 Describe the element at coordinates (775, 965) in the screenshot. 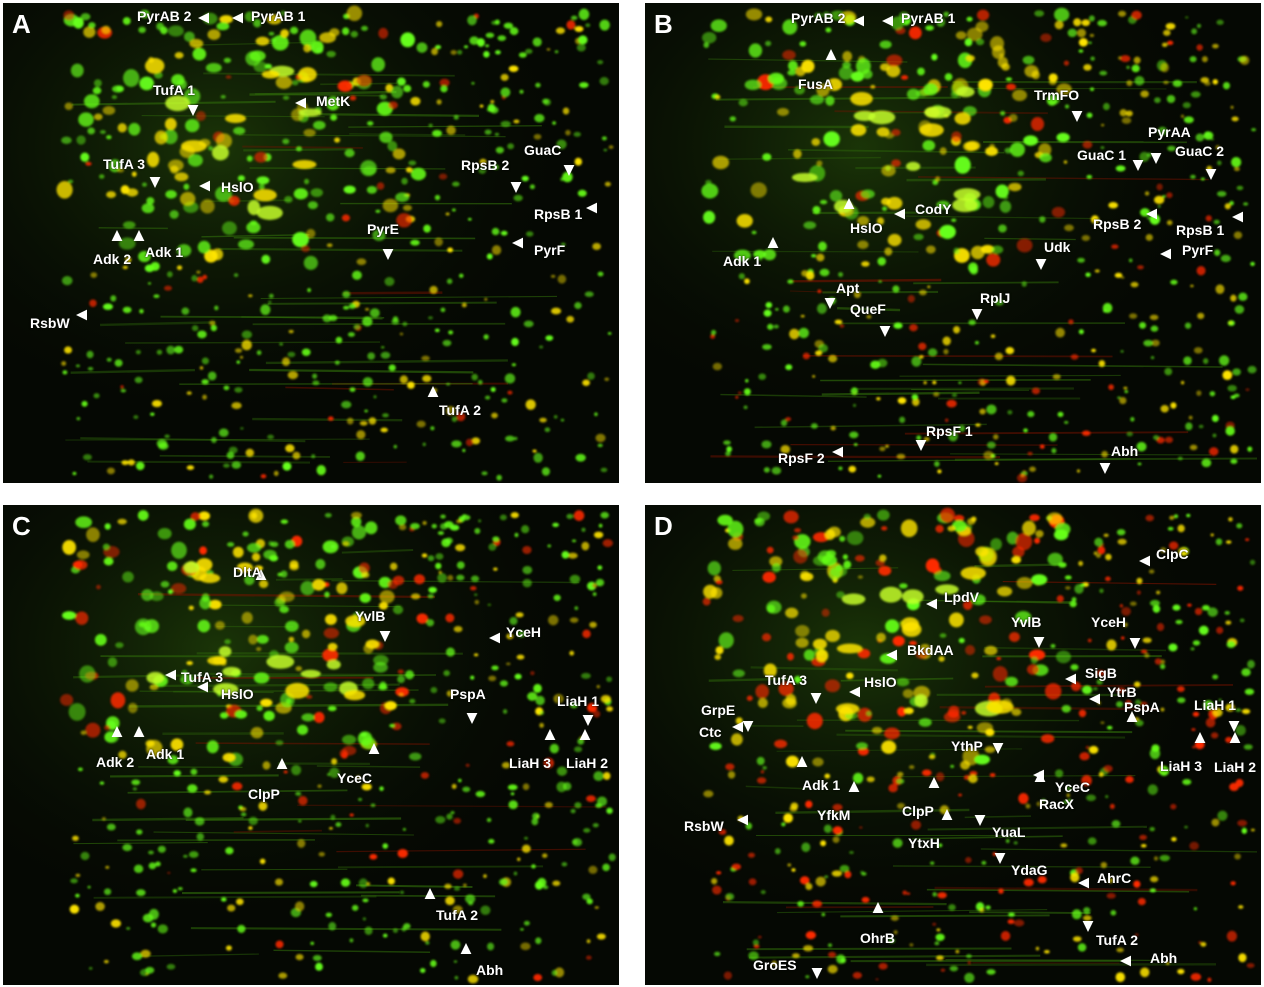

I see `spot-label: GroES` at that location.